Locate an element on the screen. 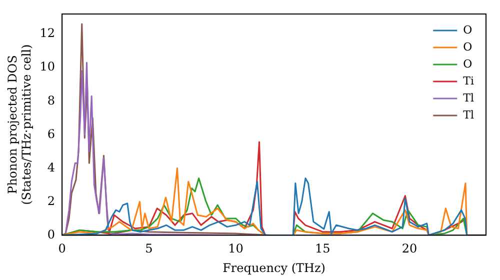  x-tick-label: 10 is located at coordinates (236, 249).